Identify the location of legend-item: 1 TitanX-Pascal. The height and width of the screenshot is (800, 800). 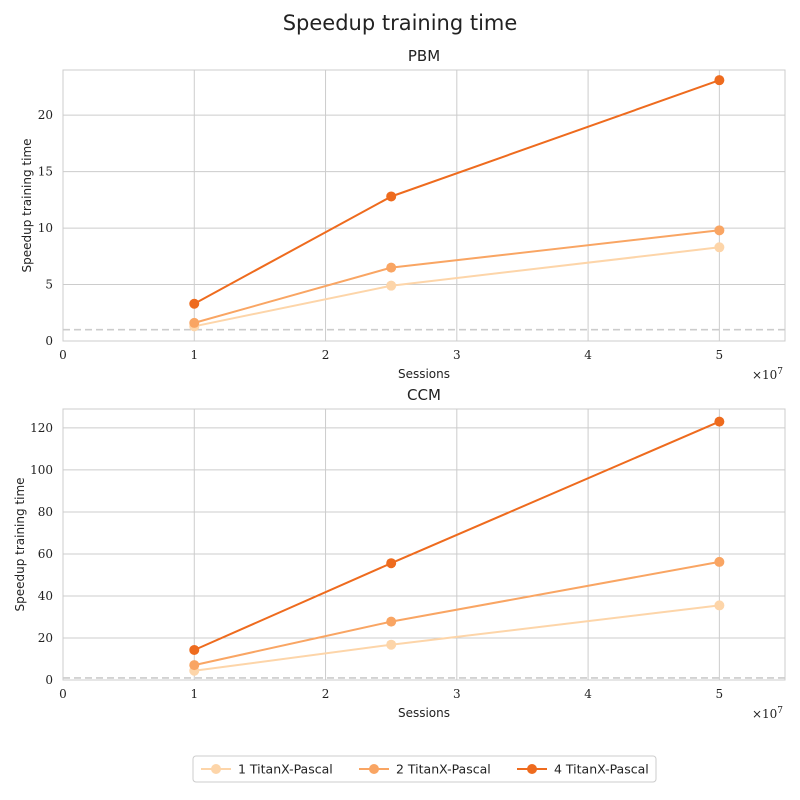
(267, 769).